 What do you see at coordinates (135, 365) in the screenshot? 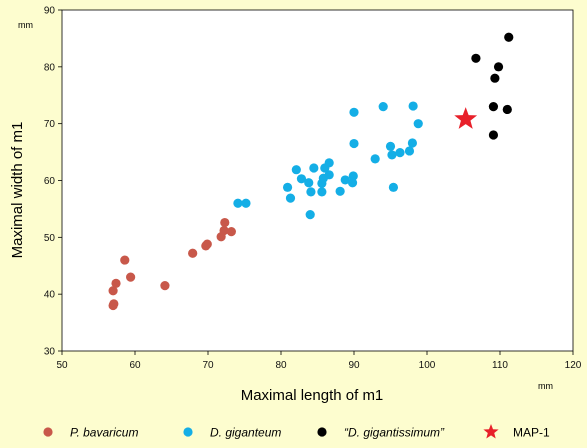
I see `x-tick-label: 60` at bounding box center [135, 365].